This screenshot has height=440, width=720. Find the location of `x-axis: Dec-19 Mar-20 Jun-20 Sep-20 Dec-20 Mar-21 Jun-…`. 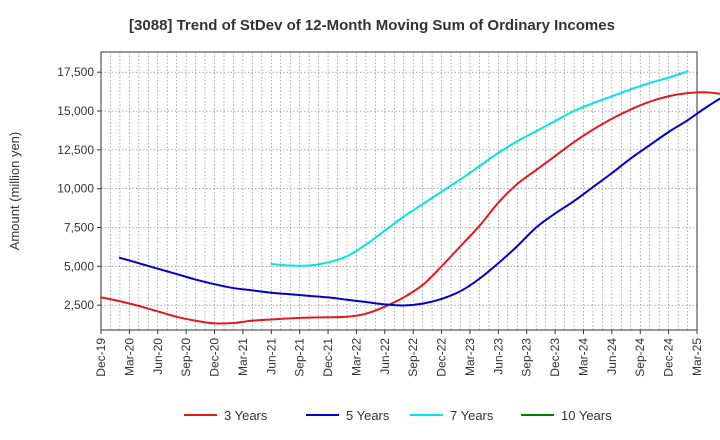

x-axis: Dec-19 Mar-20 Jun-20 Sep-20 Dec-20 Mar-21 Jun-… is located at coordinates (399, 353).